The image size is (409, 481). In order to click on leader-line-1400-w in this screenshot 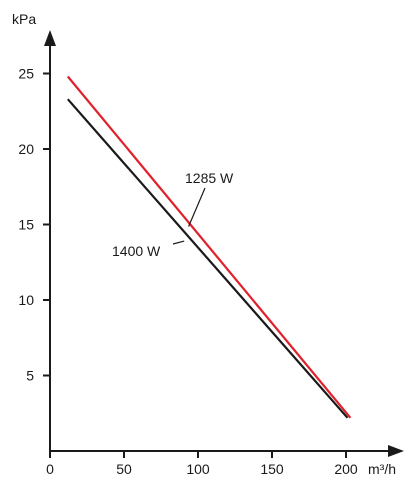, I will do `click(178, 242)`.